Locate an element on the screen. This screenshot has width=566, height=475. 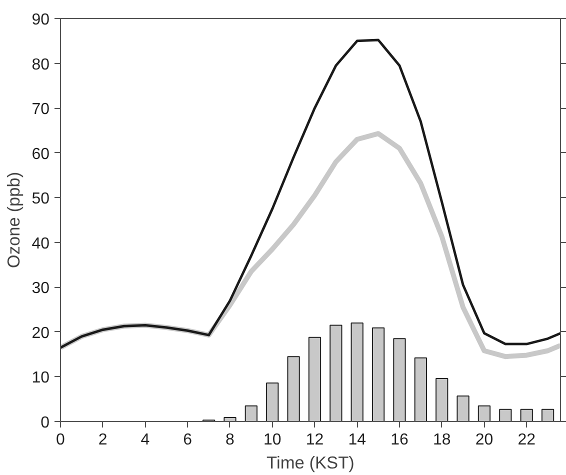
y-tick-label: 60 is located at coordinates (41, 154).